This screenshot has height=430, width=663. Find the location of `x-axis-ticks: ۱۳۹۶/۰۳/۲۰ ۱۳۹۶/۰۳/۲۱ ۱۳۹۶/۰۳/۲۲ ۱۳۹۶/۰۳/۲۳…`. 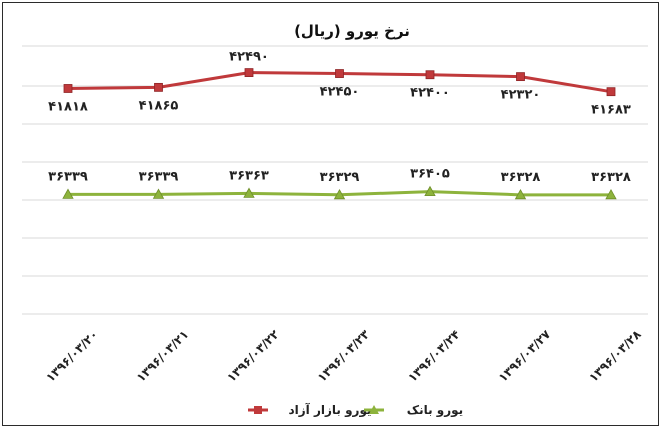

x-axis-ticks: ۱۳۹۶/۰۳/۲۰ ۱۳۹۶/۰۳/۲۱ ۱۳۹۶/۰۳/۲۲ ۱۳۹۶/۰۳/۲۳… is located at coordinates (343, 356).